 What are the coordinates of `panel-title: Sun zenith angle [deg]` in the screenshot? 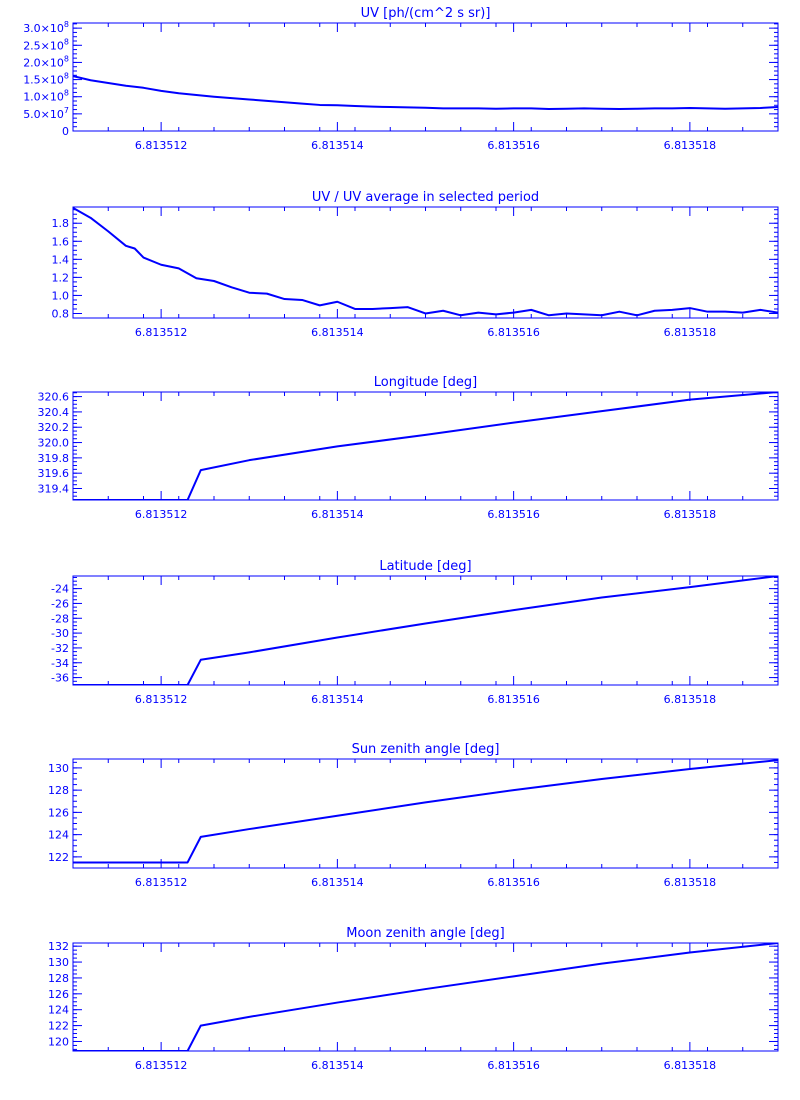 It's located at (426, 749).